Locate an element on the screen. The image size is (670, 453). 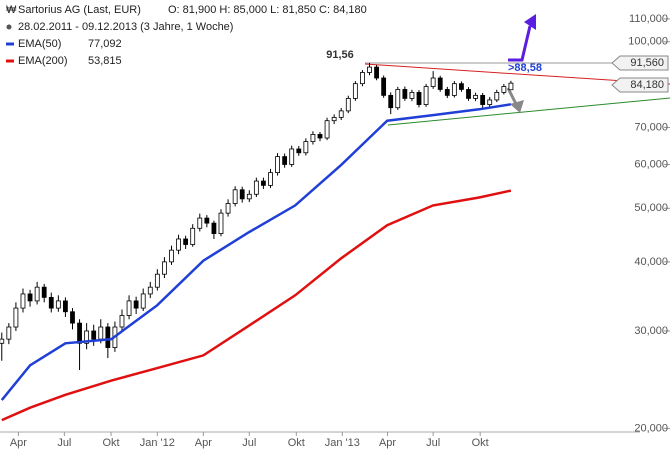
arrow-down is located at coordinates (512, 96).